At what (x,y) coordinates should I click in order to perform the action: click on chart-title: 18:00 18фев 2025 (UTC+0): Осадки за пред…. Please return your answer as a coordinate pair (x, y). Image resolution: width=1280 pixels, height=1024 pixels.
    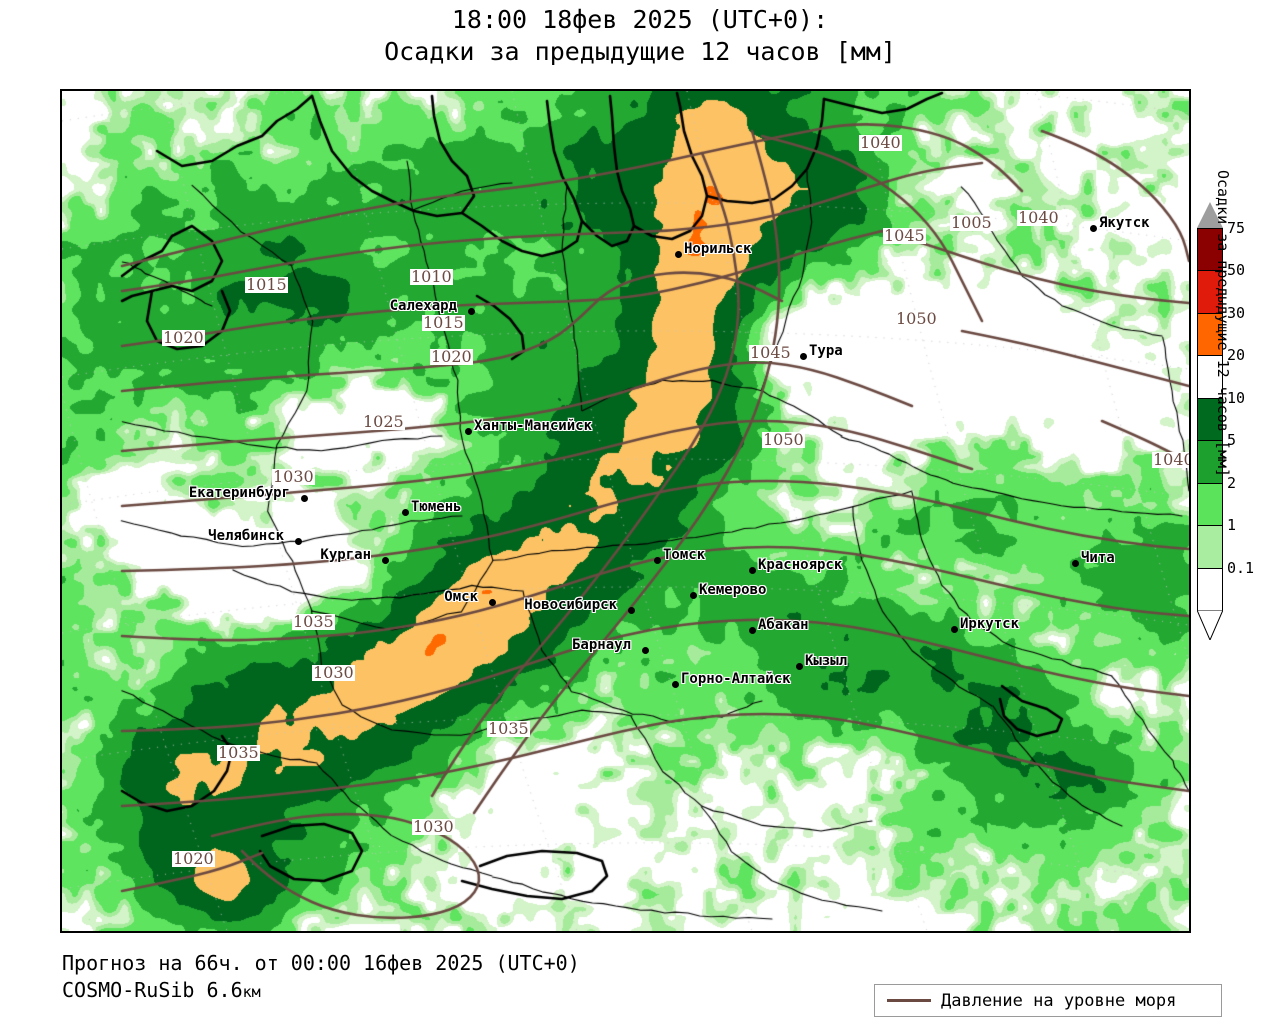
    Looking at the image, I should click on (640, 36).